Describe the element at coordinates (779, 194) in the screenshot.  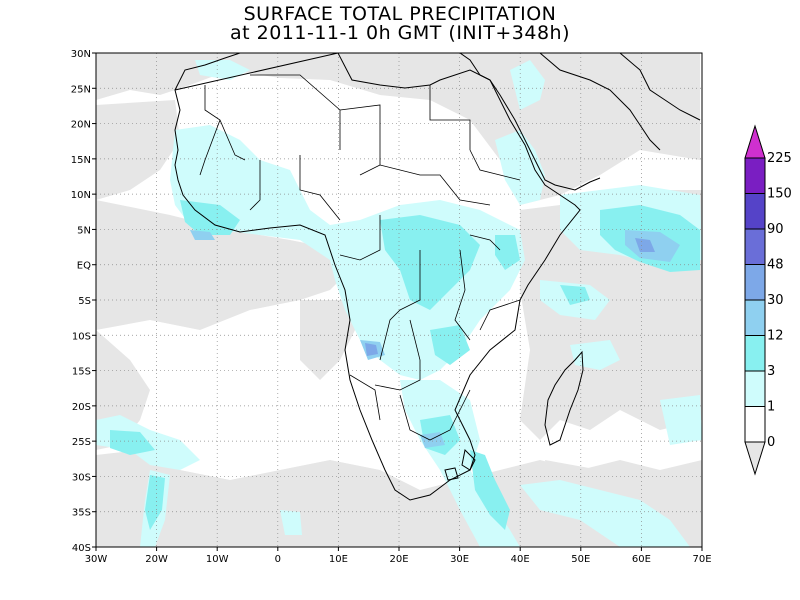
I see `colorbar-label: 150` at that location.